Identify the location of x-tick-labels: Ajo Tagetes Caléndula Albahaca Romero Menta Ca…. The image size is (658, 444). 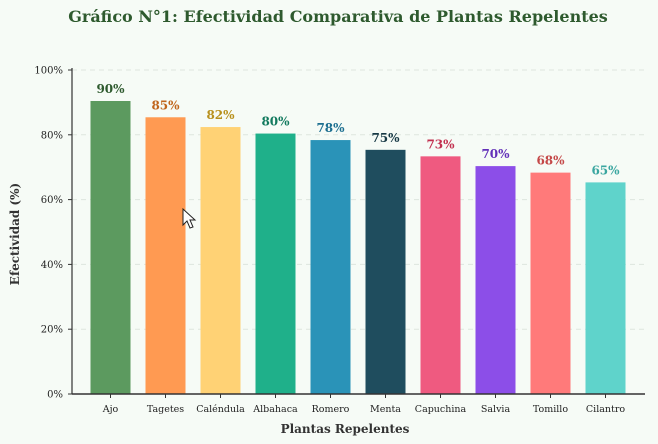
(363, 404).